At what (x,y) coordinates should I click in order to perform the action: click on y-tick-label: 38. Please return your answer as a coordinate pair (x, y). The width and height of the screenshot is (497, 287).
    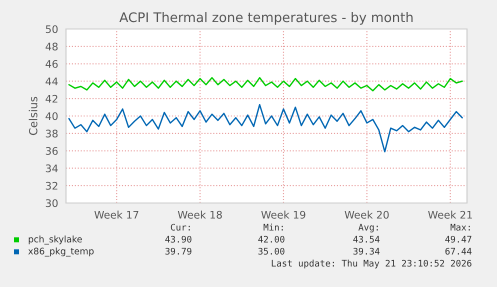
    Looking at the image, I should click on (52, 134).